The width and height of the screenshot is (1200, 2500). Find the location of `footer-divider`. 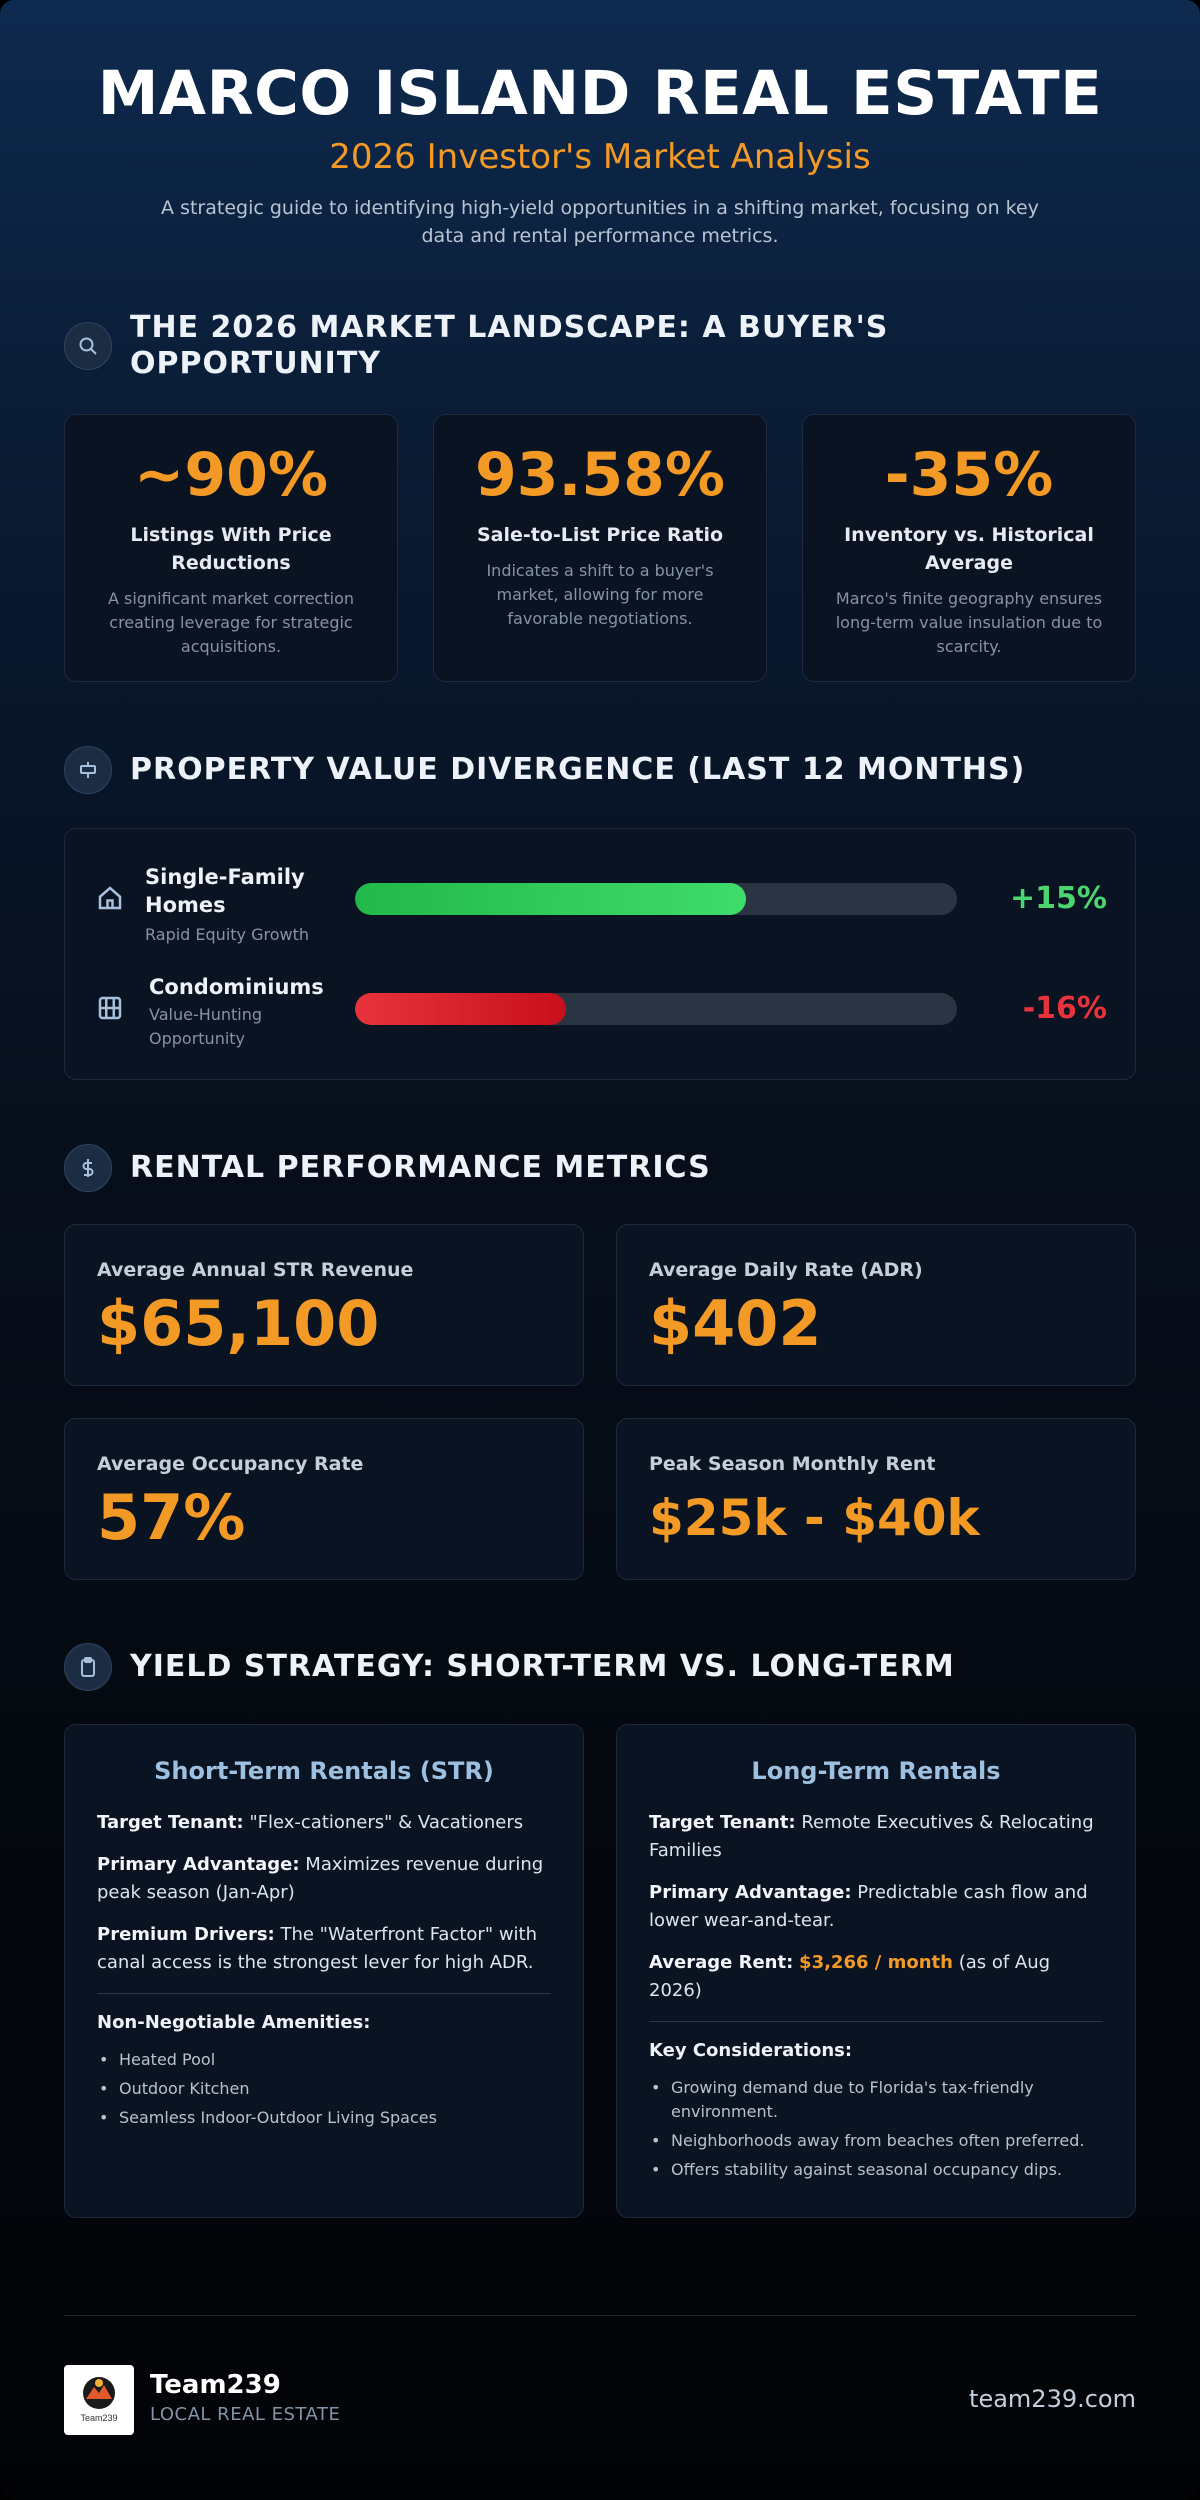

footer-divider is located at coordinates (600, 2315).